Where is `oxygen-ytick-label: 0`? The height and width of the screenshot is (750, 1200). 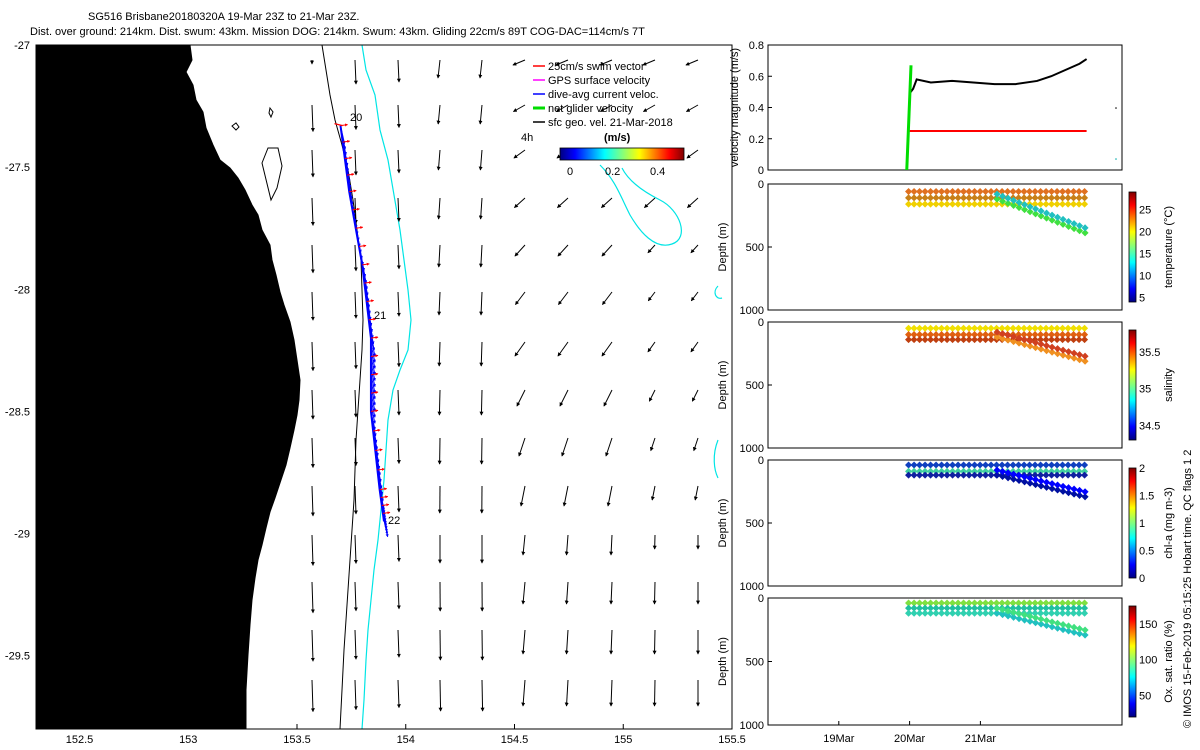
oxygen-ytick-label: 0 is located at coordinates (761, 599).